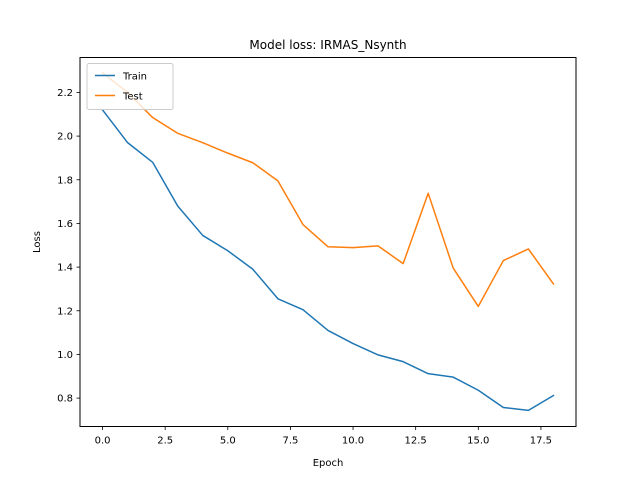 Image resolution: width=640 pixels, height=478 pixels. What do you see at coordinates (65, 268) in the screenshot?
I see `y-tick-label: 1.4` at bounding box center [65, 268].